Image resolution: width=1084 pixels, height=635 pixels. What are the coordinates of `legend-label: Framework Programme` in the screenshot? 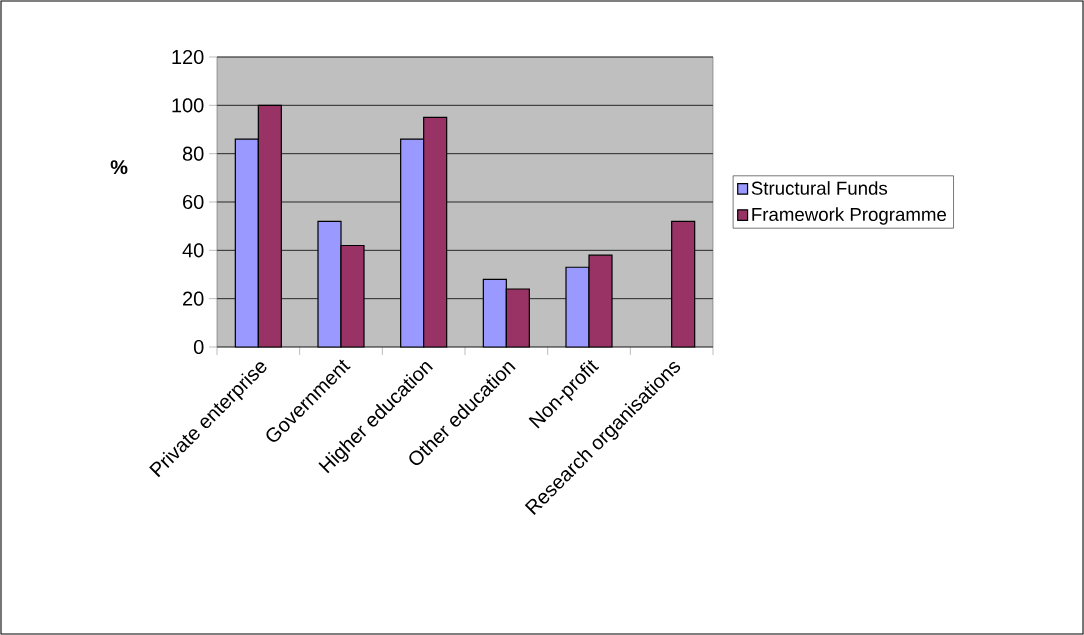 It's located at (849, 216).